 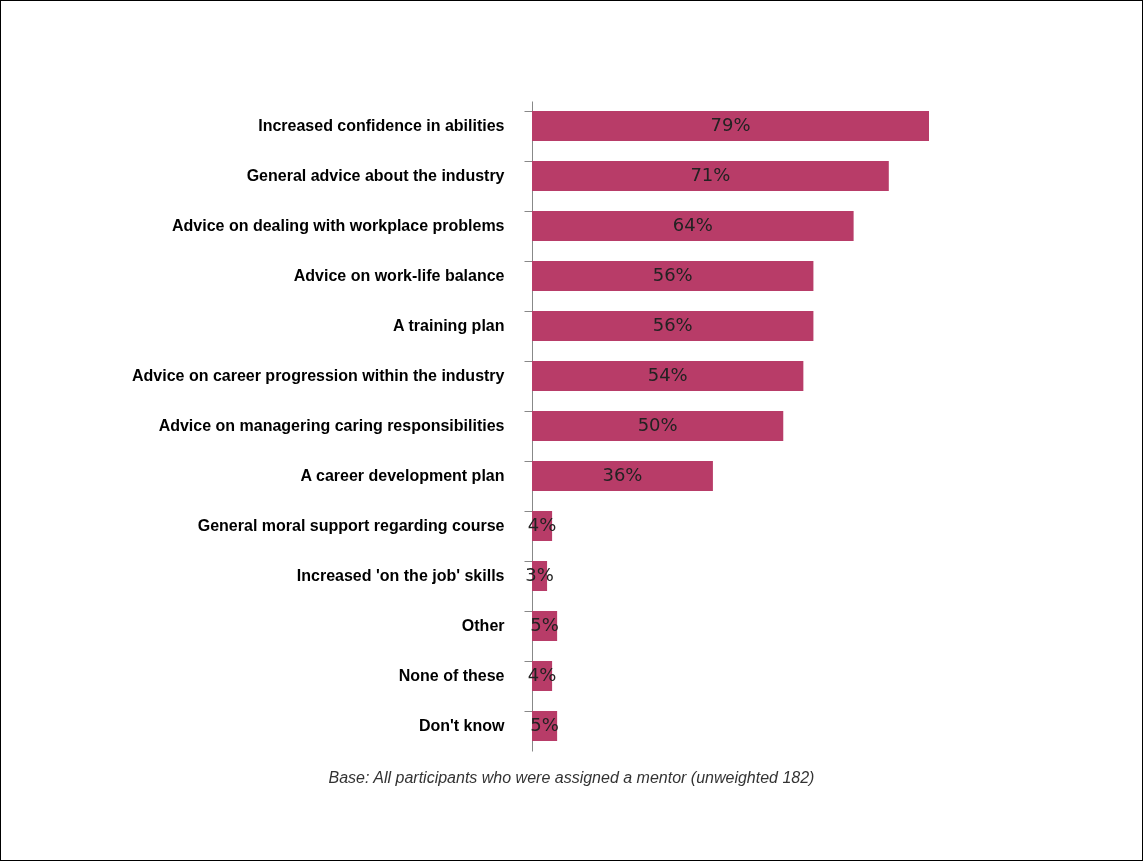 I want to click on y-tick-label: Increased 'on the job' skills, so click(x=400, y=575).